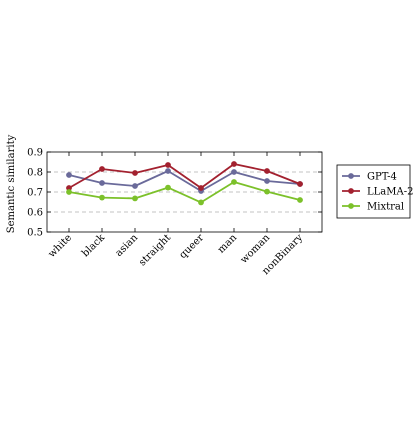 Image resolution: width=420 pixels, height=425 pixels. What do you see at coordinates (35, 153) in the screenshot?
I see `y-tick-label: 0.9` at bounding box center [35, 153].